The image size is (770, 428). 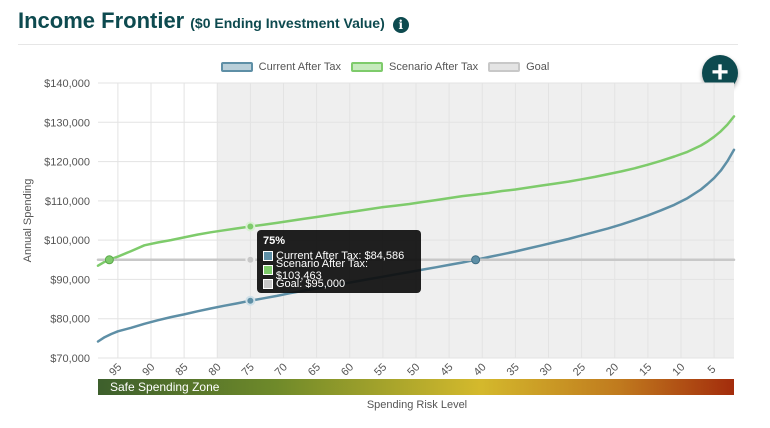 What do you see at coordinates (504, 67) in the screenshot?
I see `legend-swatch-goal` at bounding box center [504, 67].